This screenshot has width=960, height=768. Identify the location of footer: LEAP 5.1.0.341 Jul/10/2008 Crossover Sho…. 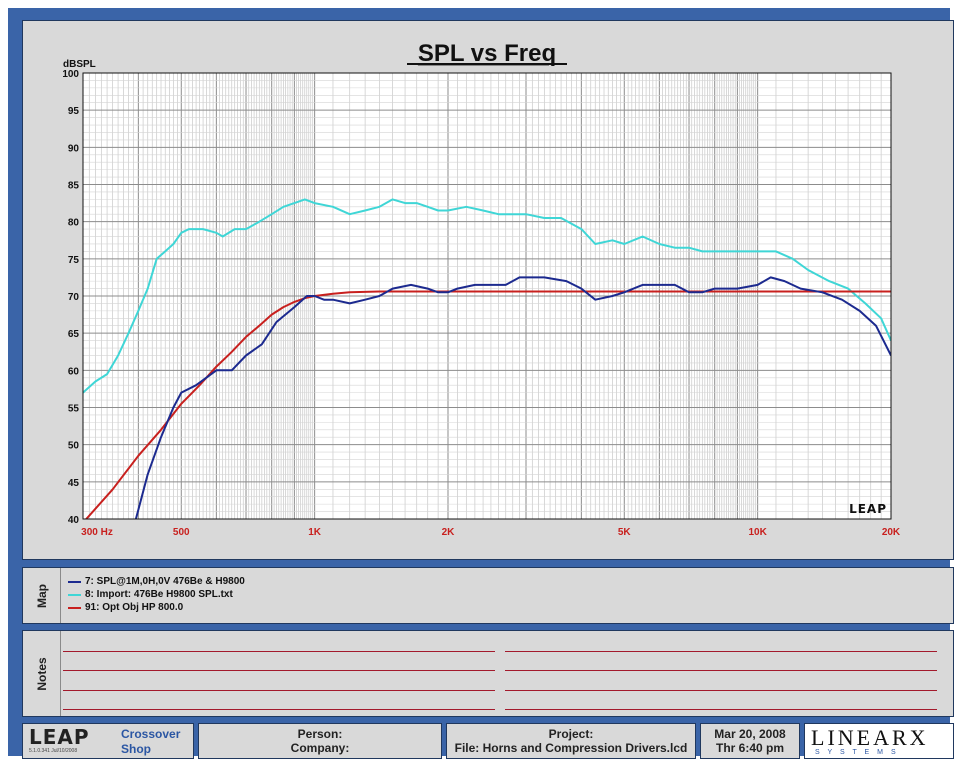
(488, 742).